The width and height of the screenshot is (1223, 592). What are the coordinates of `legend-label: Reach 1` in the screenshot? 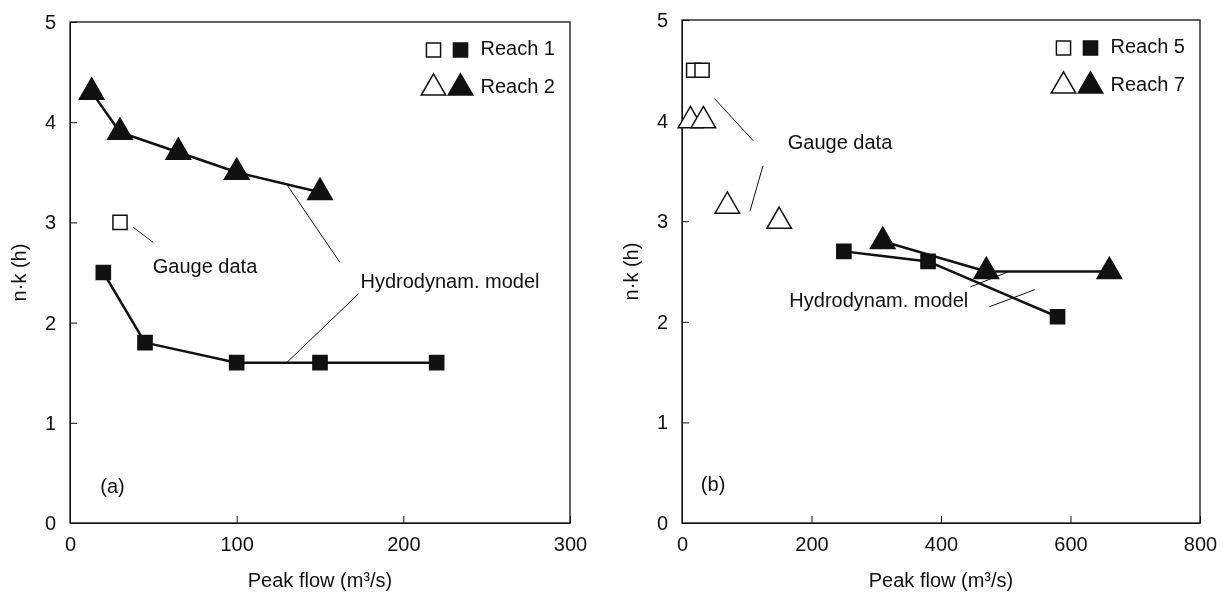 It's located at (517, 48).